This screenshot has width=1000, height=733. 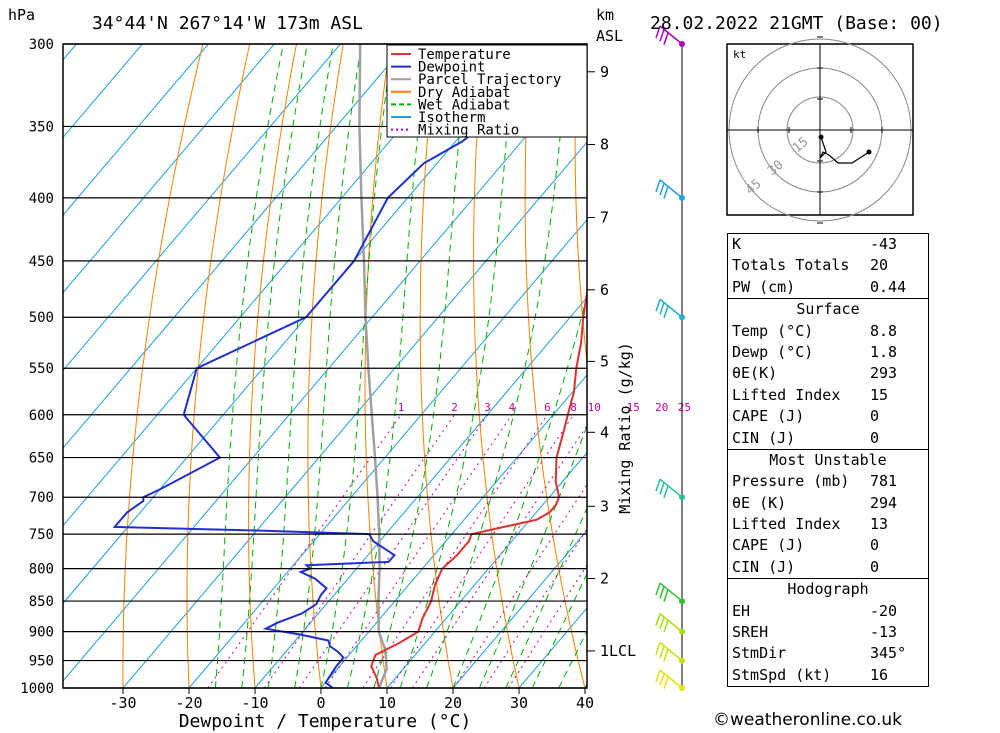 I want to click on hodograph-start-point, so click(x=821, y=137).